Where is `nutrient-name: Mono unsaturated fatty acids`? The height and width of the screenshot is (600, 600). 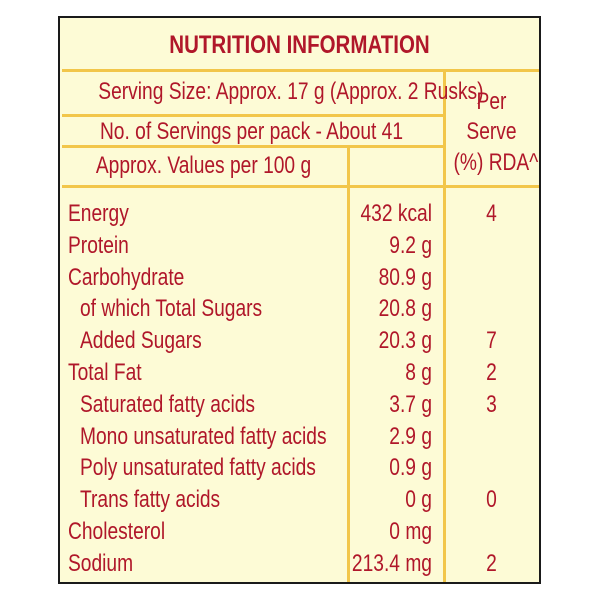 nutrient-name: Mono unsaturated fatty acids is located at coordinates (203, 436).